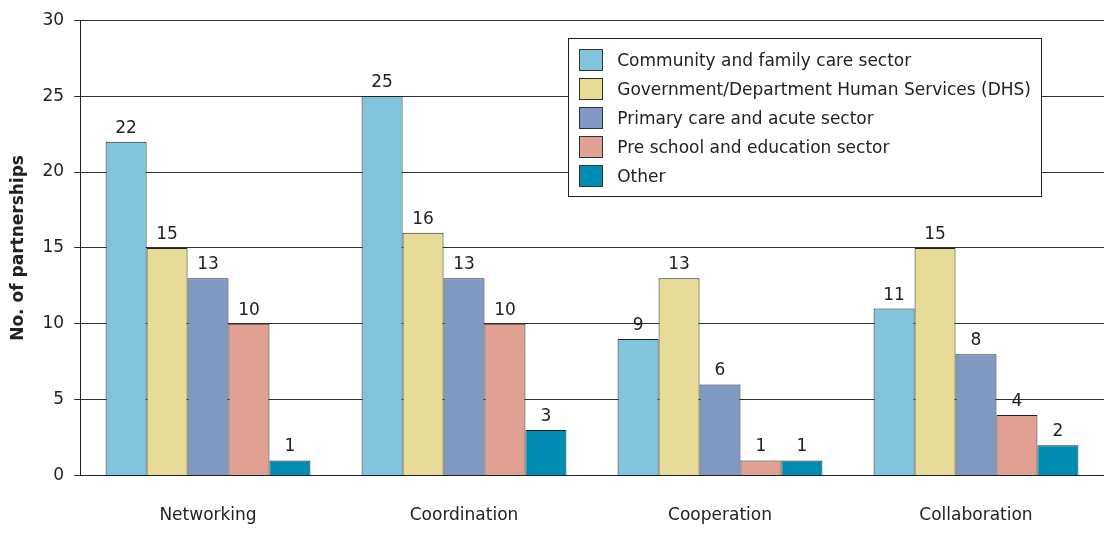 The image size is (1104, 560). Describe the element at coordinates (764, 59) in the screenshot. I see `legend-label: Community and family care sector` at that location.